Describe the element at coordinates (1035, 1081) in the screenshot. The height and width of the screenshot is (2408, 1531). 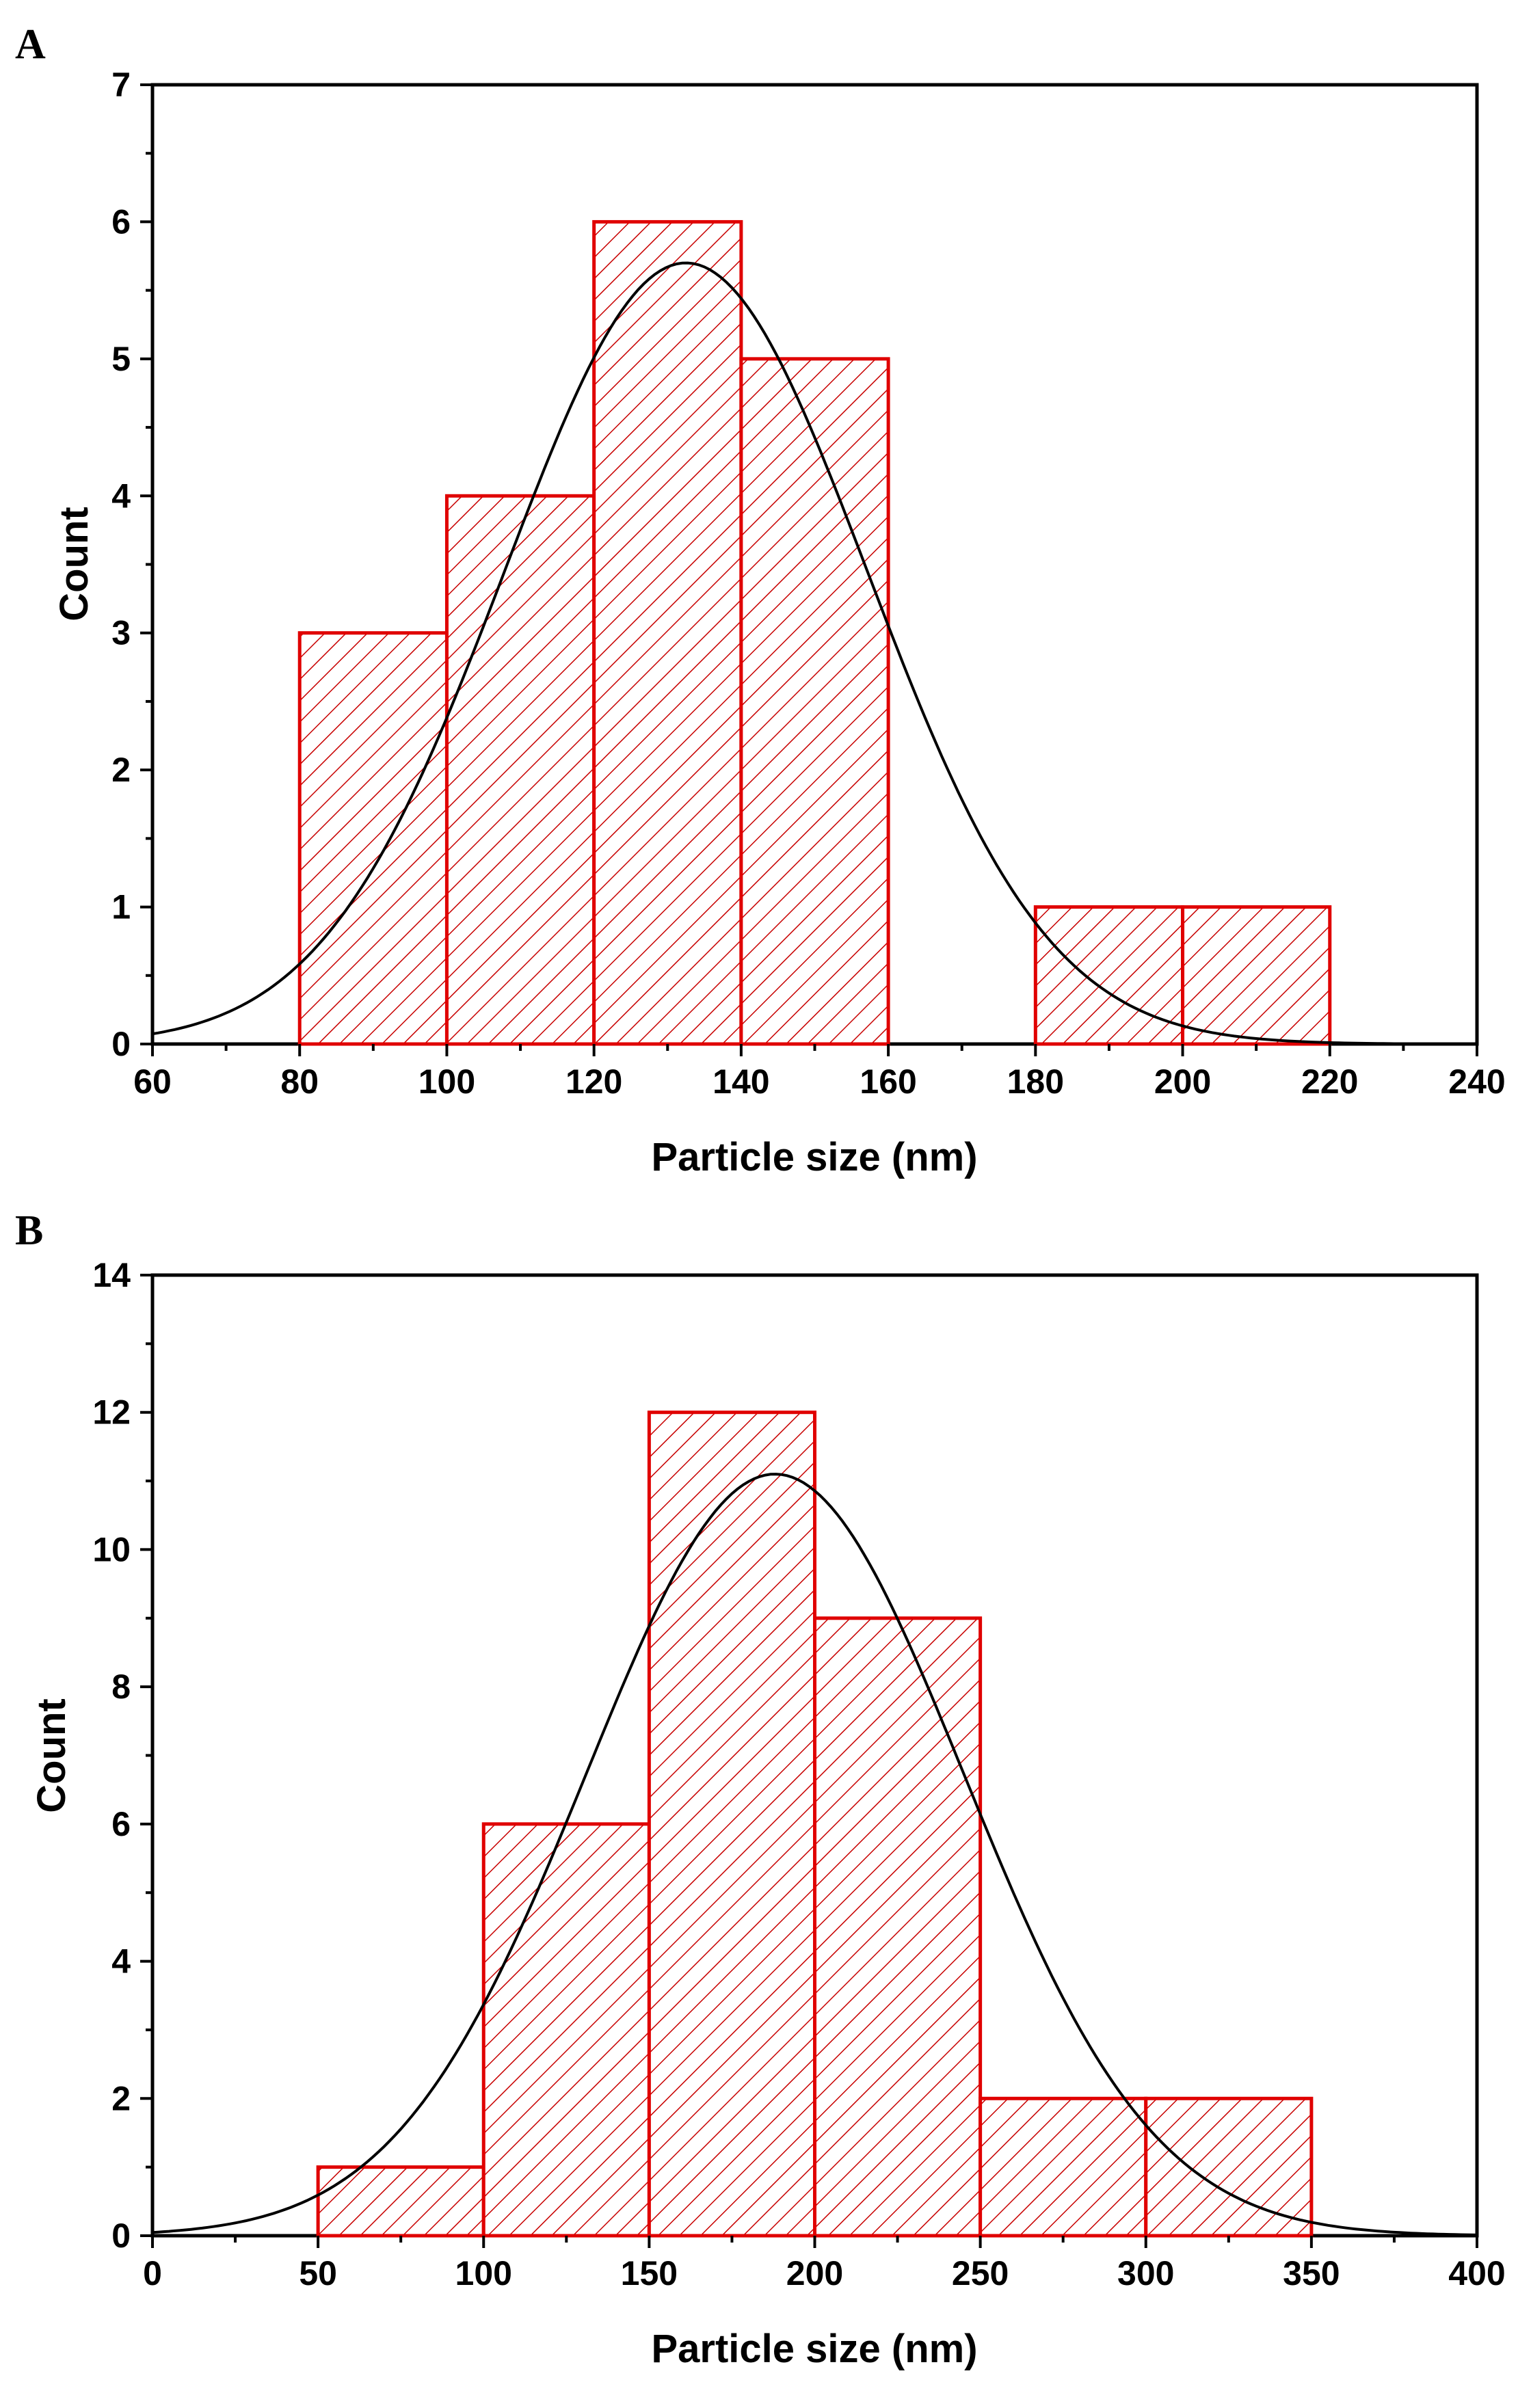
I see `x-tick-label: 180` at that location.